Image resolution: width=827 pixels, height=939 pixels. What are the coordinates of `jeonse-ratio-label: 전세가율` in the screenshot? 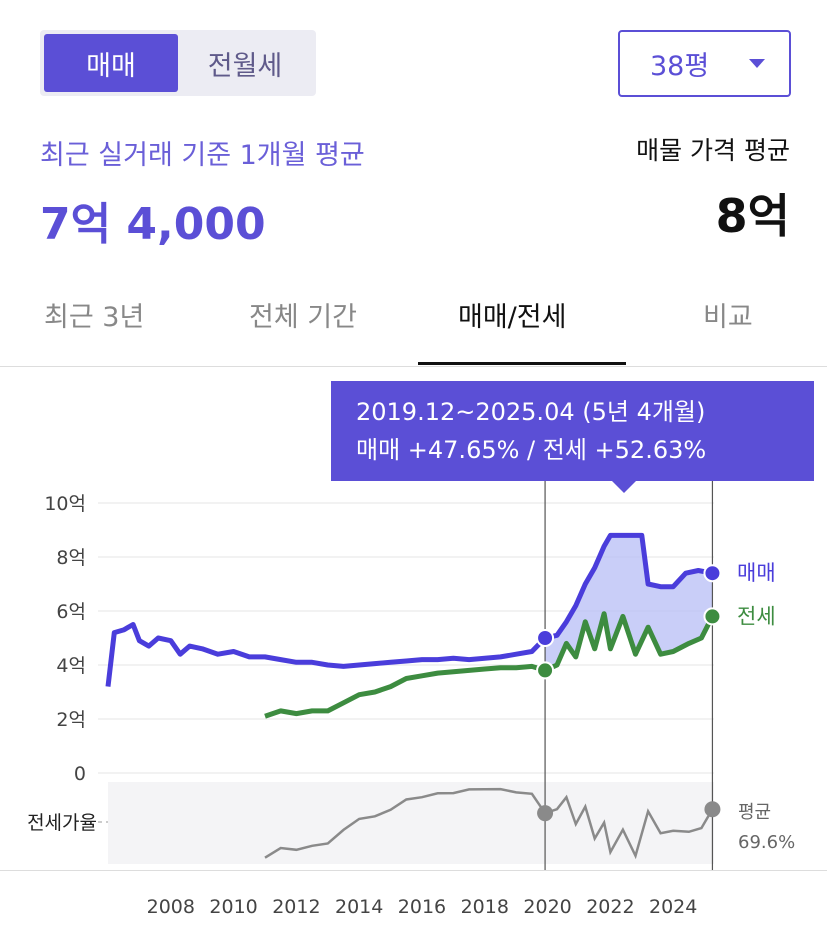 It's located at (62, 823).